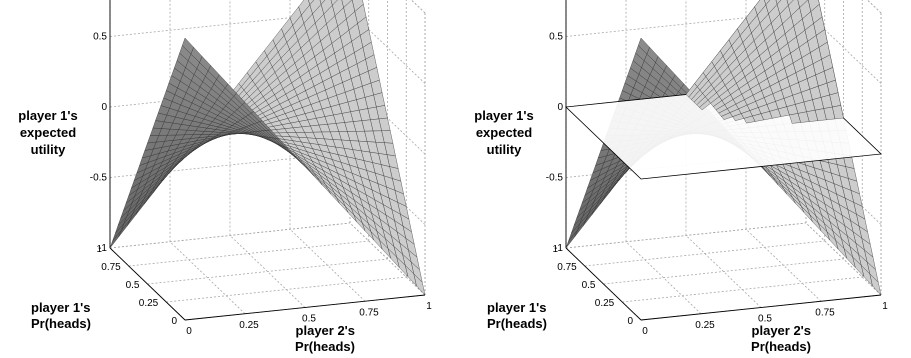  Describe the element at coordinates (764, 62) in the screenshot. I see `surface-mesh-front` at that location.